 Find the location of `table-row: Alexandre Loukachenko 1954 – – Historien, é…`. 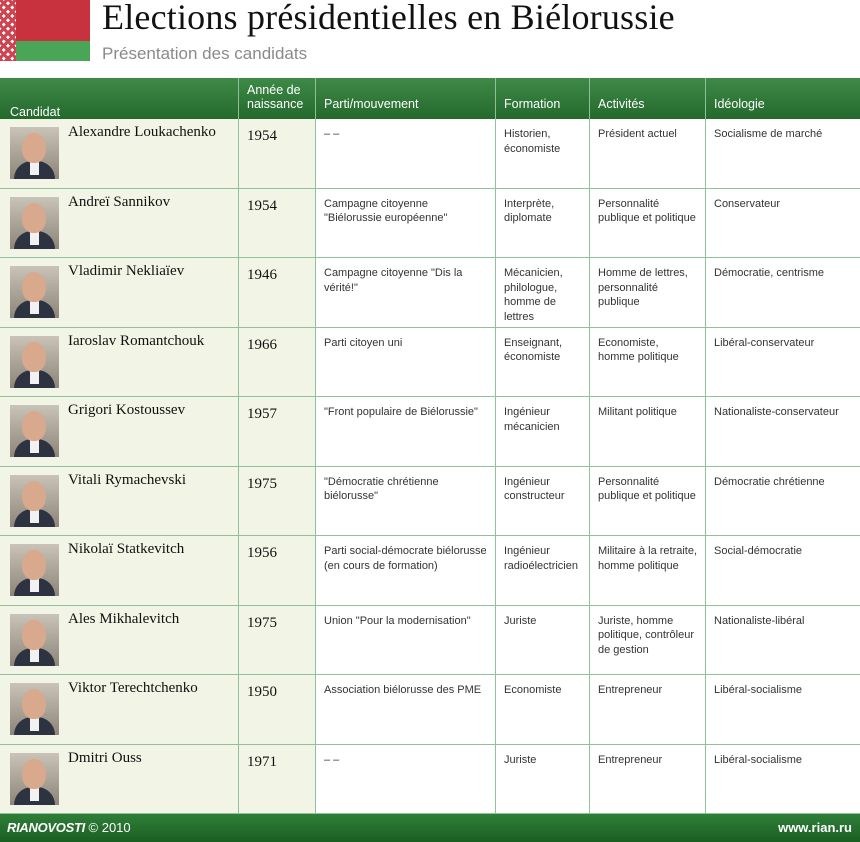

table-row: Alexandre Loukachenko 1954 – – Historien, é… is located at coordinates (430, 154).